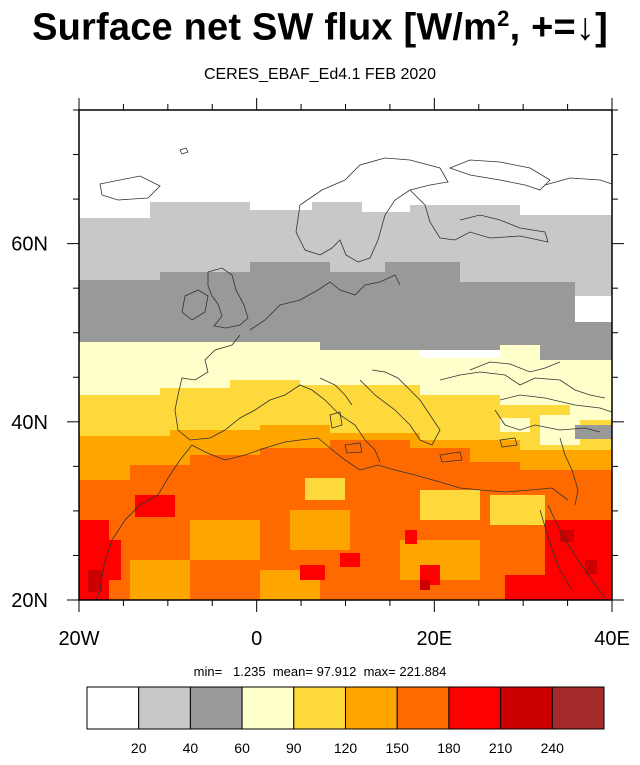  What do you see at coordinates (29, 423) in the screenshot?
I see `y-tick-label: 40N` at bounding box center [29, 423].